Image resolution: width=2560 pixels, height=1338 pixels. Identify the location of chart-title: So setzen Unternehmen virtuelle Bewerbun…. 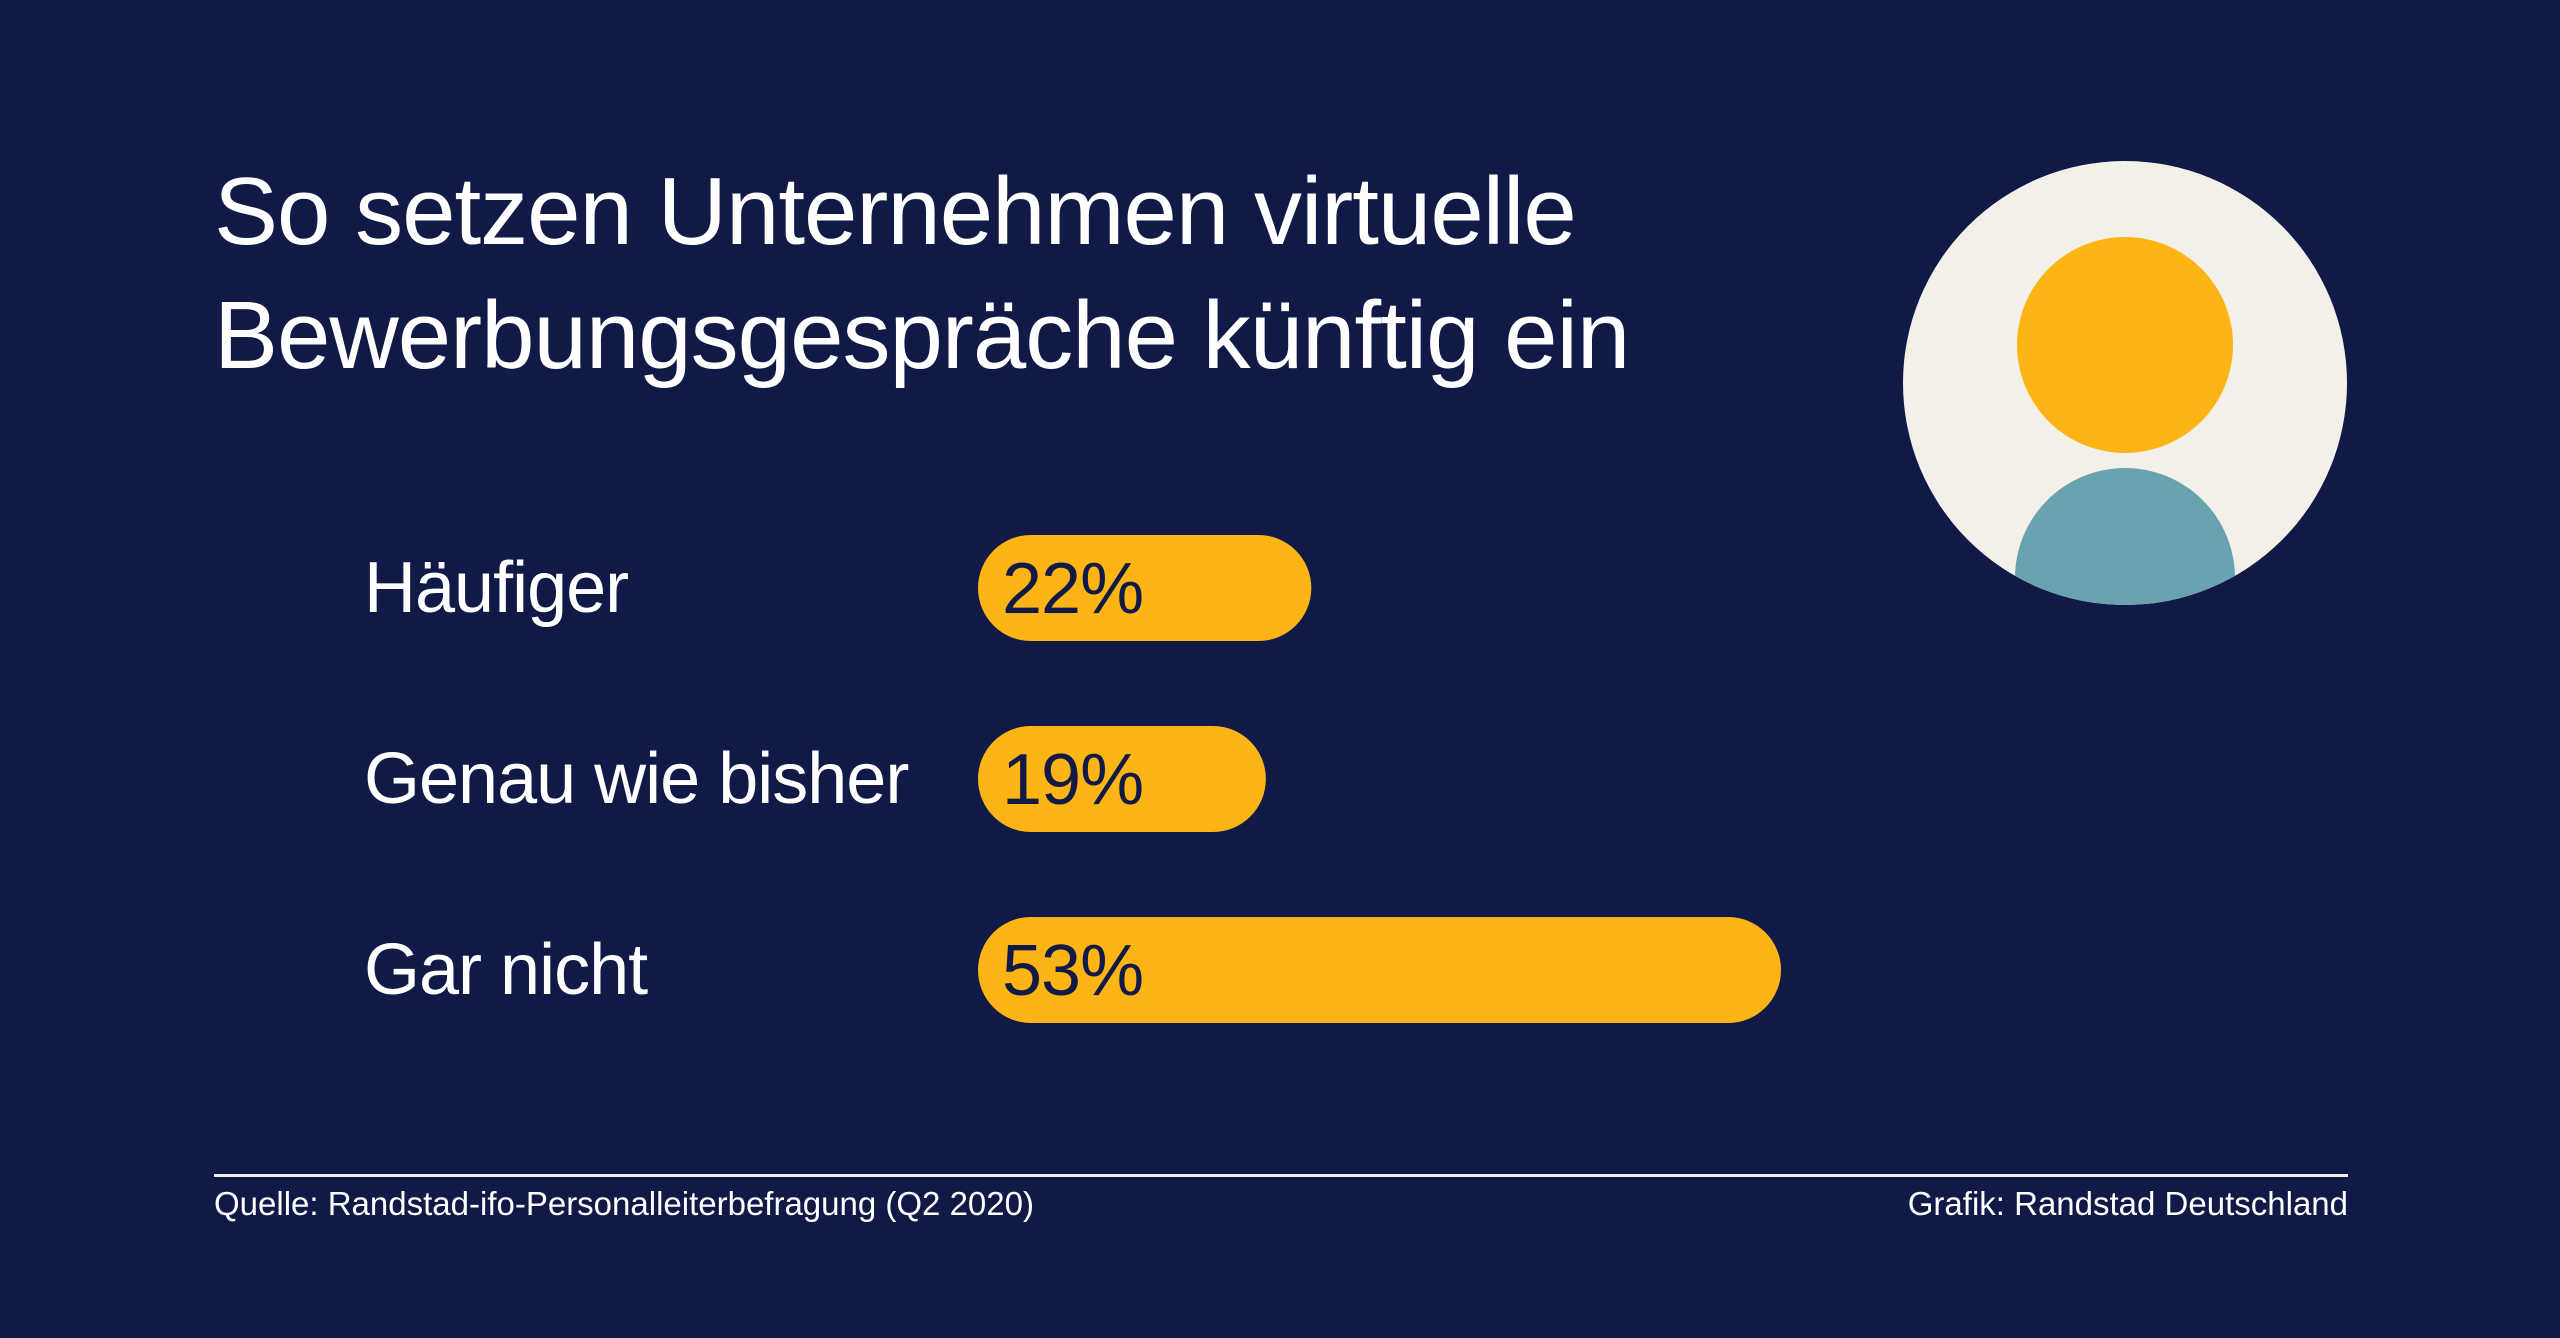
(1014, 274).